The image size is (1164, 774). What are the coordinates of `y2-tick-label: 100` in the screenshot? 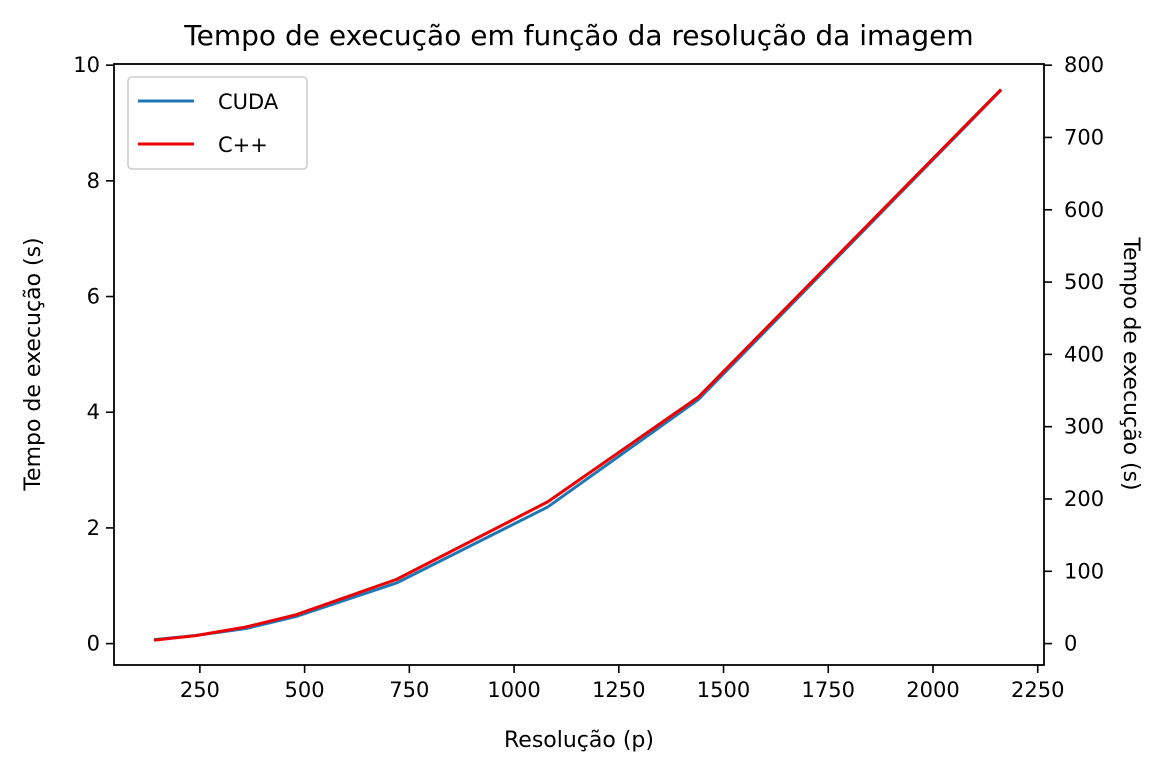 It's located at (1084, 571).